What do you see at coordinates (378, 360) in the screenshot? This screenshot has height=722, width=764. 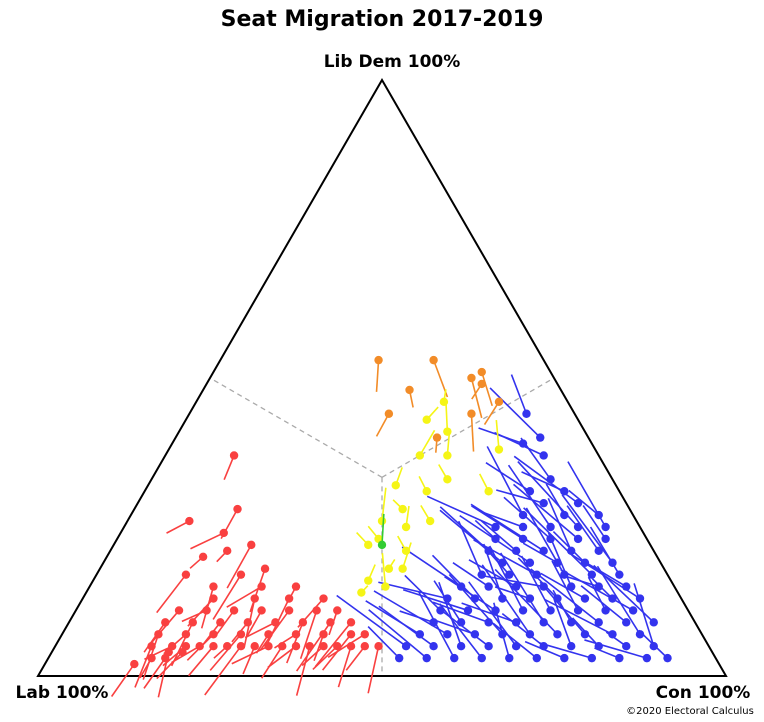 I see `seat-dot-ld` at bounding box center [378, 360].